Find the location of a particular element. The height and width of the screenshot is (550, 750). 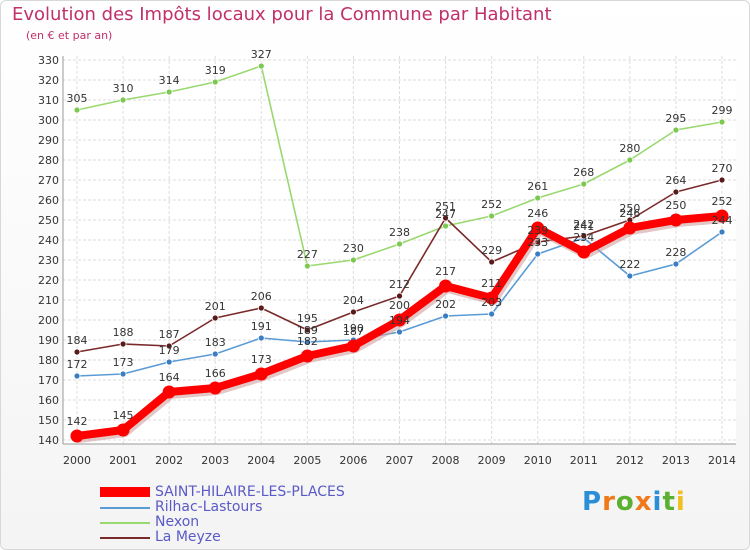

data-label-saint-hilaire-les-places: 164 is located at coordinates (169, 377).